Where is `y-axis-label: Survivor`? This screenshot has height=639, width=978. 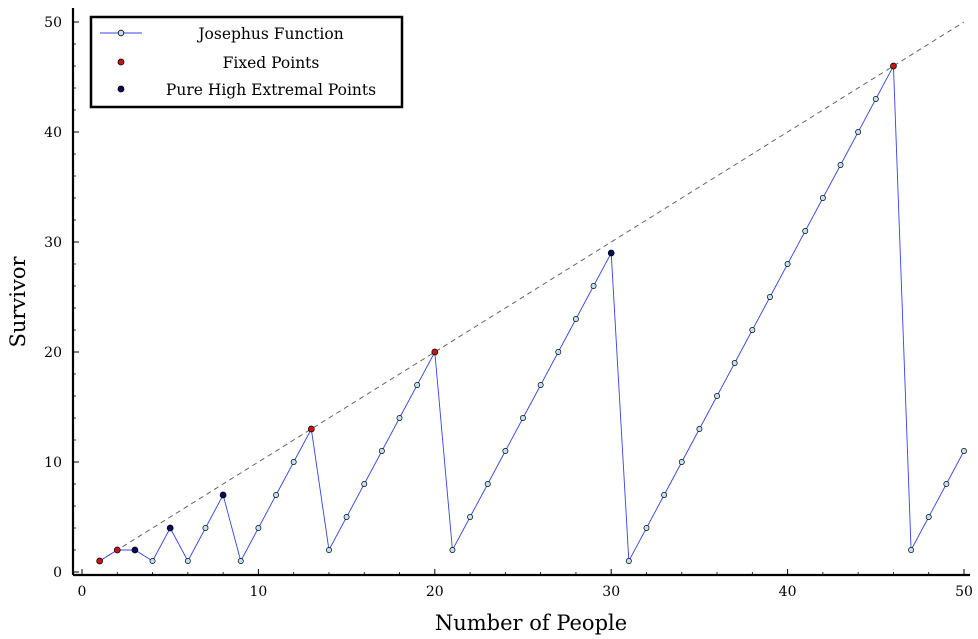 y-axis-label: Survivor is located at coordinates (18, 302).